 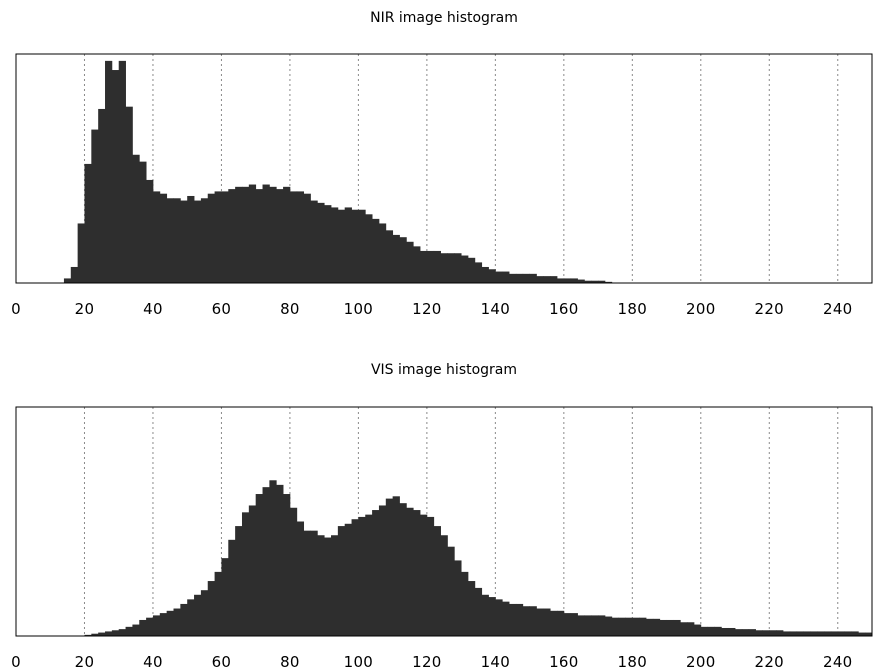 What do you see at coordinates (838, 309) in the screenshot?
I see `nir-x-tick-label: 240` at bounding box center [838, 309].